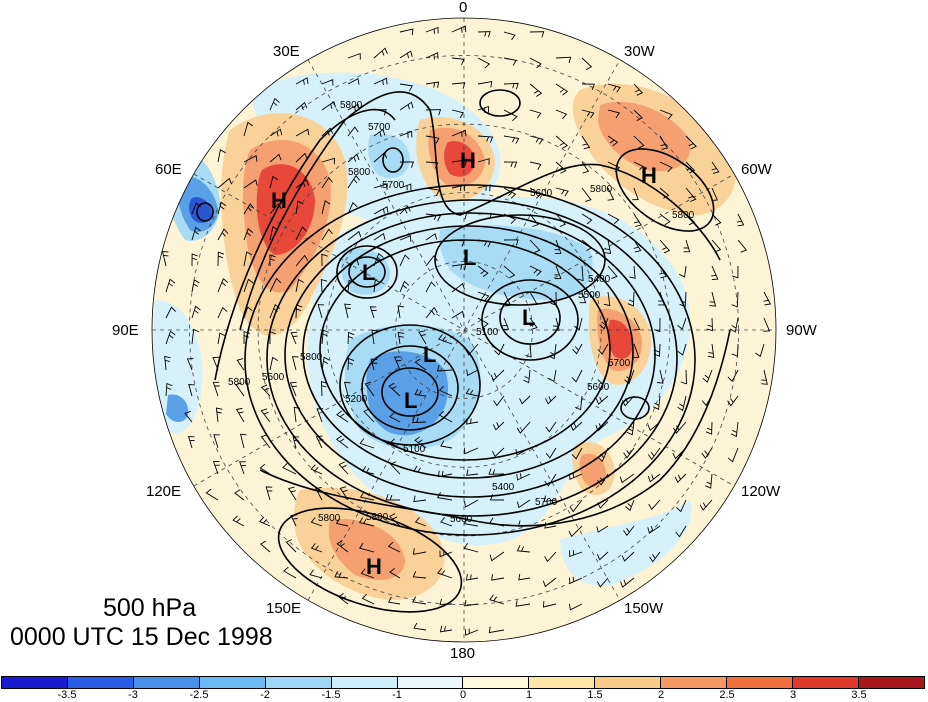 Image resolution: width=928 pixels, height=702 pixels. Describe the element at coordinates (541, 193) in the screenshot. I see `contour-label: 5600` at that location.